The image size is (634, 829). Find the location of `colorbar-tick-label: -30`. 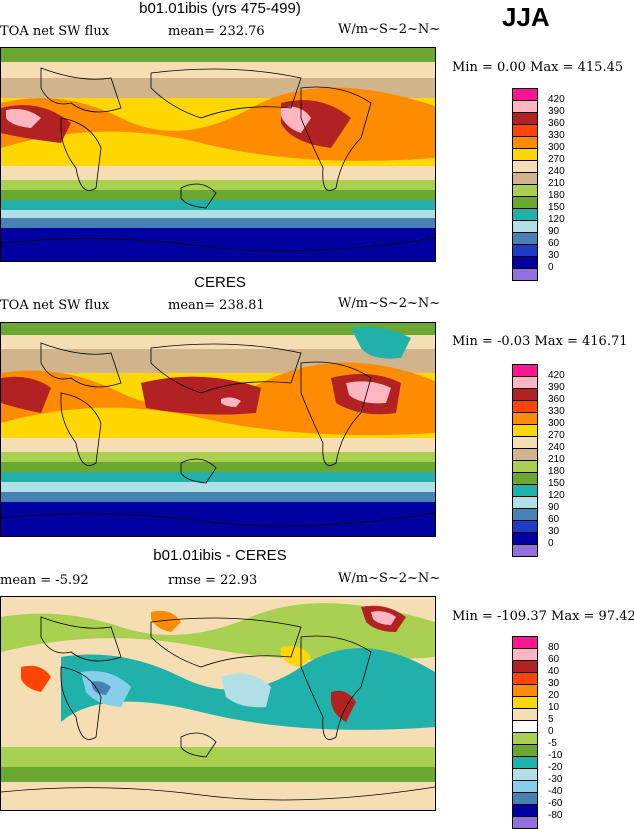

colorbar-tick-label: -30 is located at coordinates (555, 779).